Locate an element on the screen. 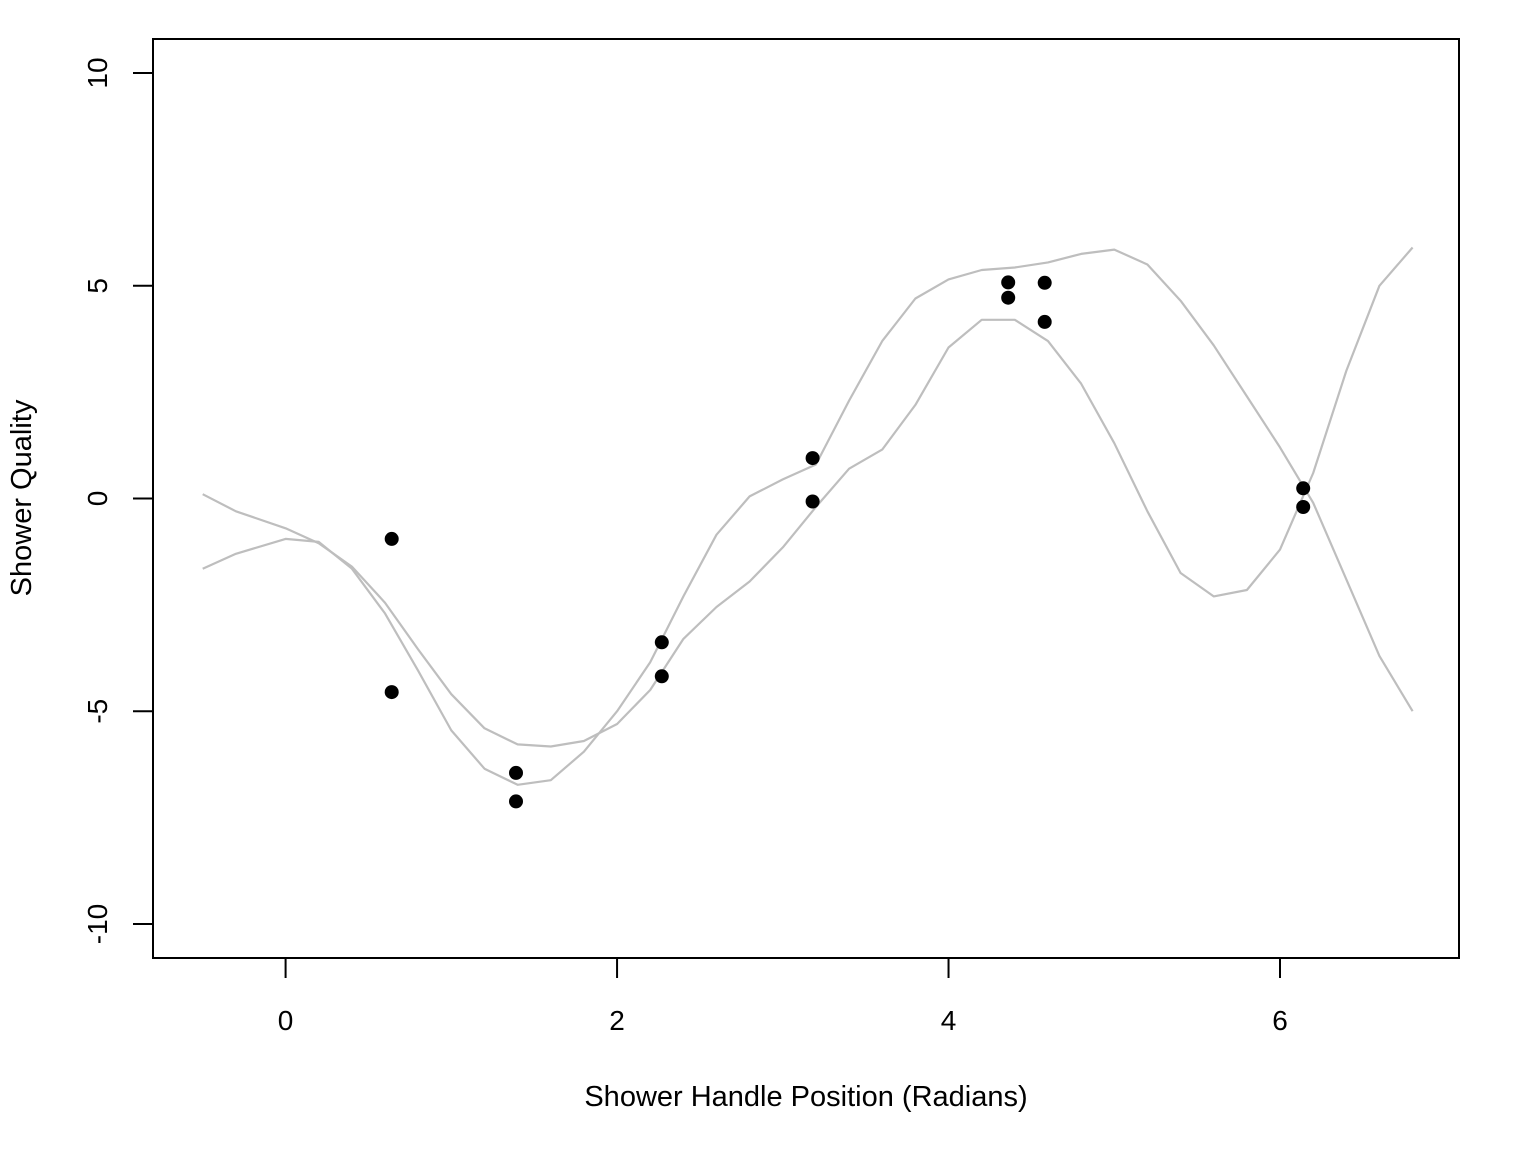  y-tick-label: 10 is located at coordinates (97, 72).